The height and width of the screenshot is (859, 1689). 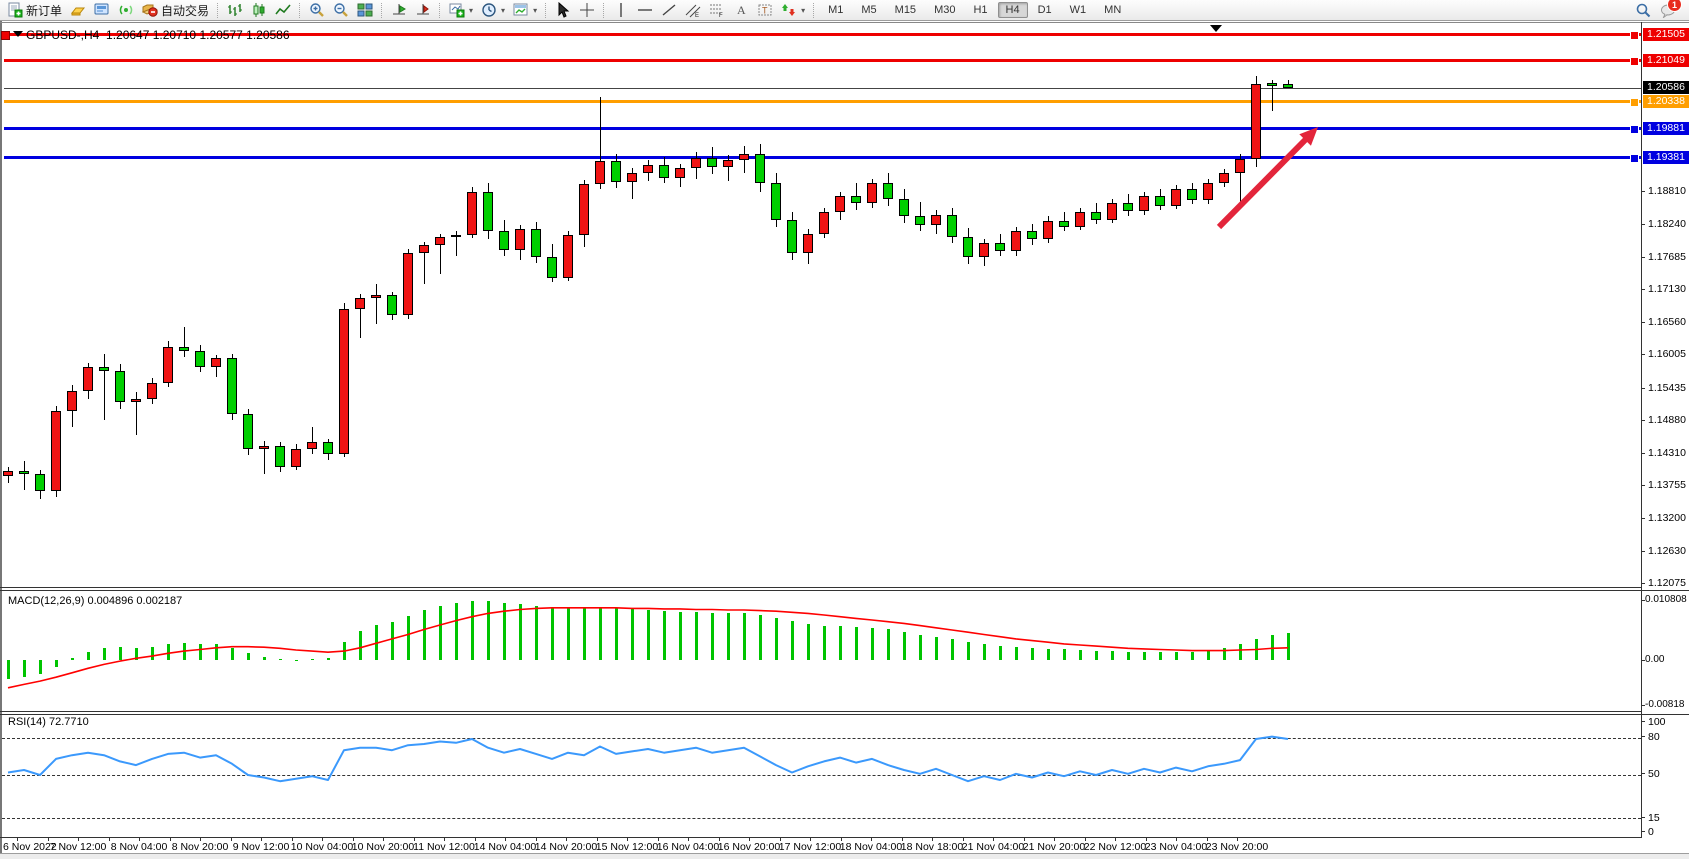 What do you see at coordinates (126, 10) in the screenshot?
I see `signal-button` at bounding box center [126, 10].